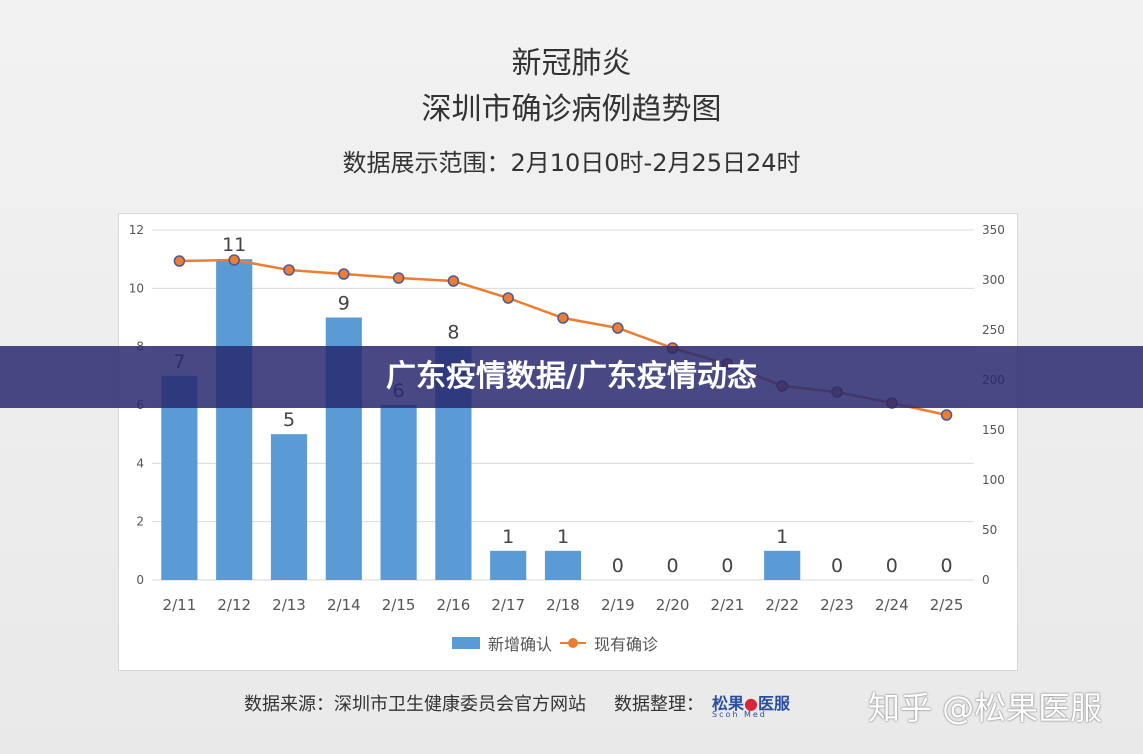  I want to click on x-tick-label: 2/14, so click(344, 605).